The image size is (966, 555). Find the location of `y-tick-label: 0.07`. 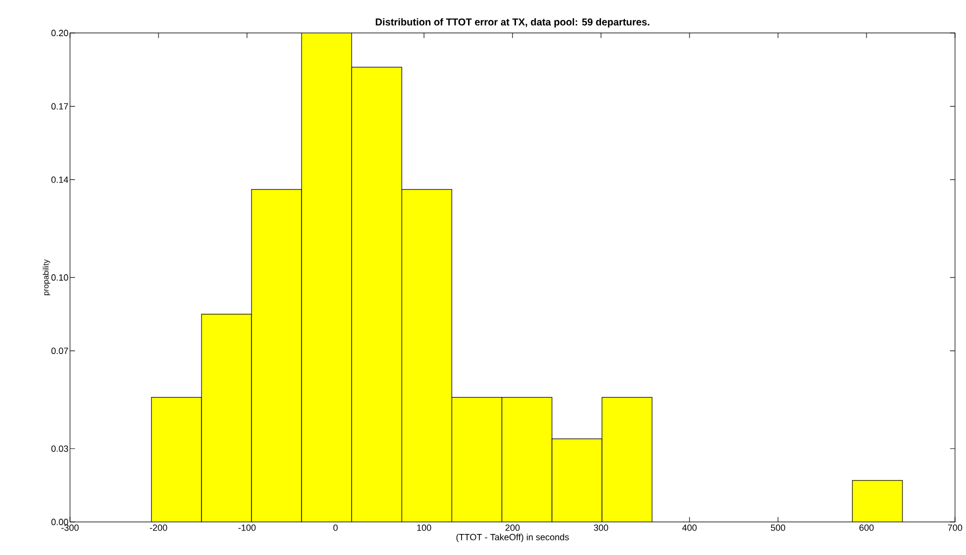

y-tick-label: 0.07 is located at coordinates (59, 351).